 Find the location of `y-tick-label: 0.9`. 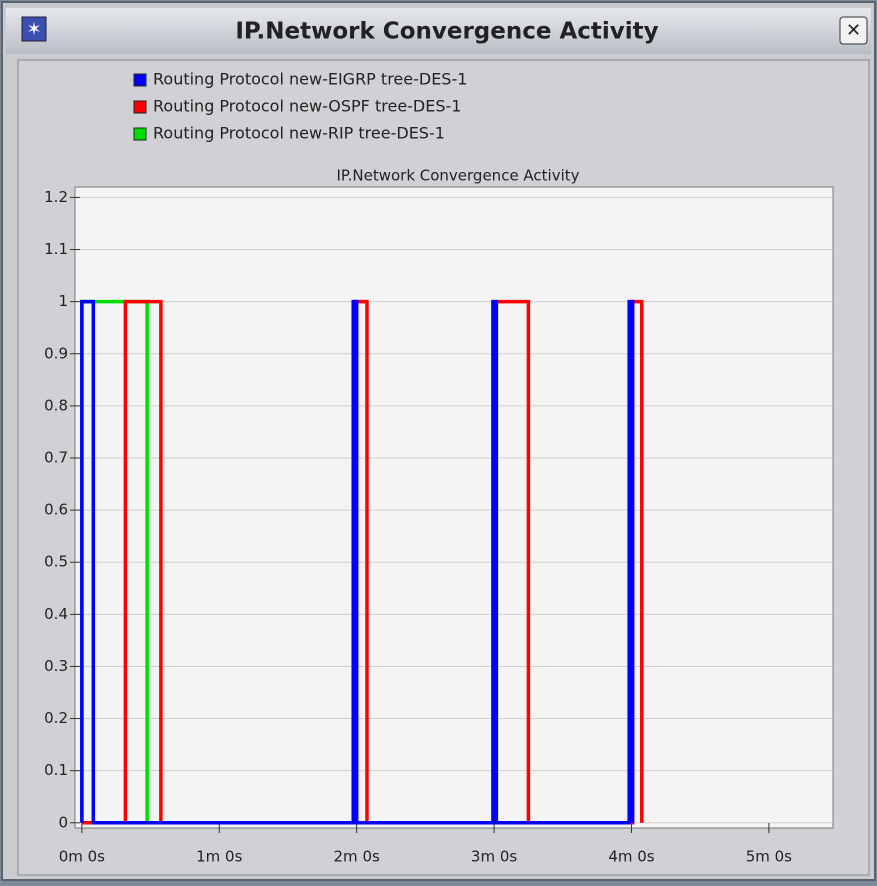

y-tick-label: 0.9 is located at coordinates (56, 353).